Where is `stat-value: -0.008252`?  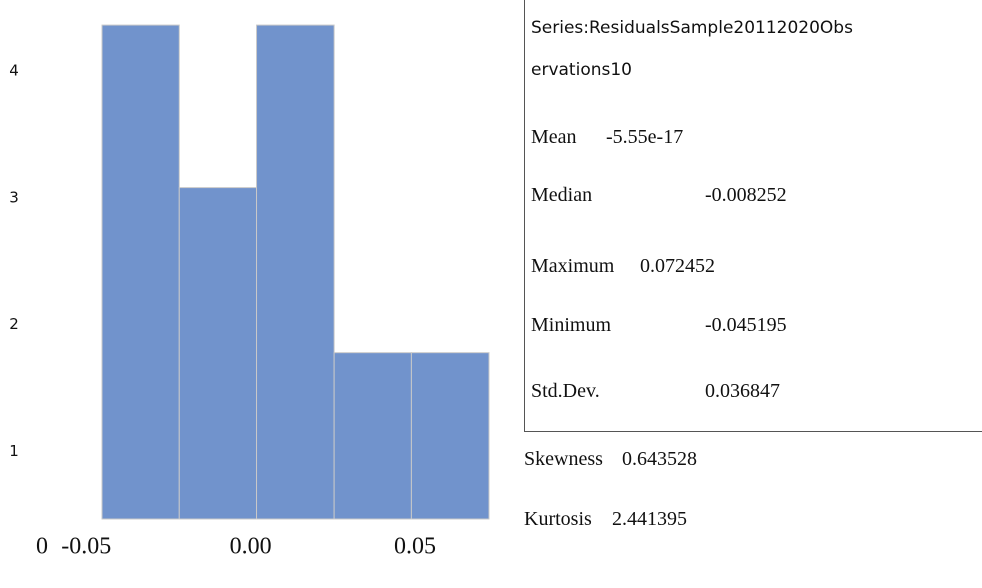 stat-value: -0.008252 is located at coordinates (746, 195).